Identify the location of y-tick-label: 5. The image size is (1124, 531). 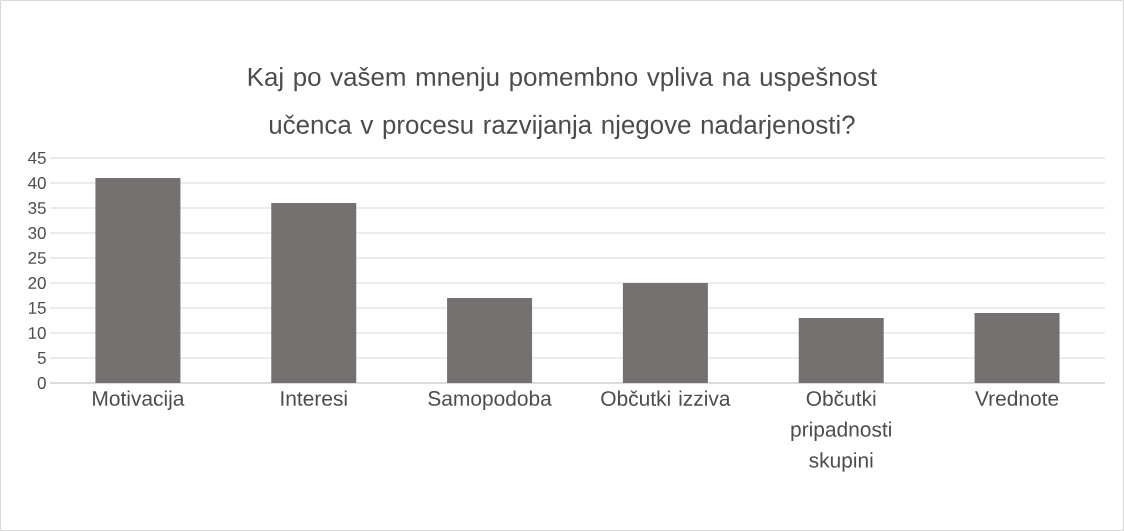
(41, 358).